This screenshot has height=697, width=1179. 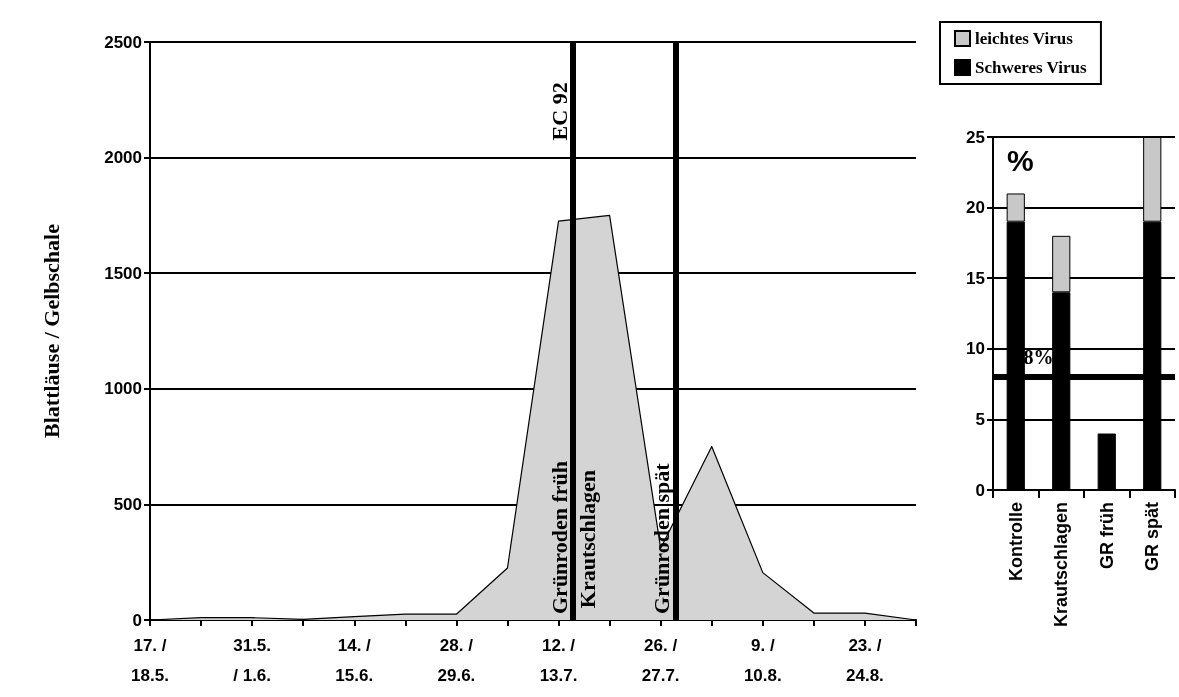 I want to click on annotation: EC 92, so click(x=559, y=111).